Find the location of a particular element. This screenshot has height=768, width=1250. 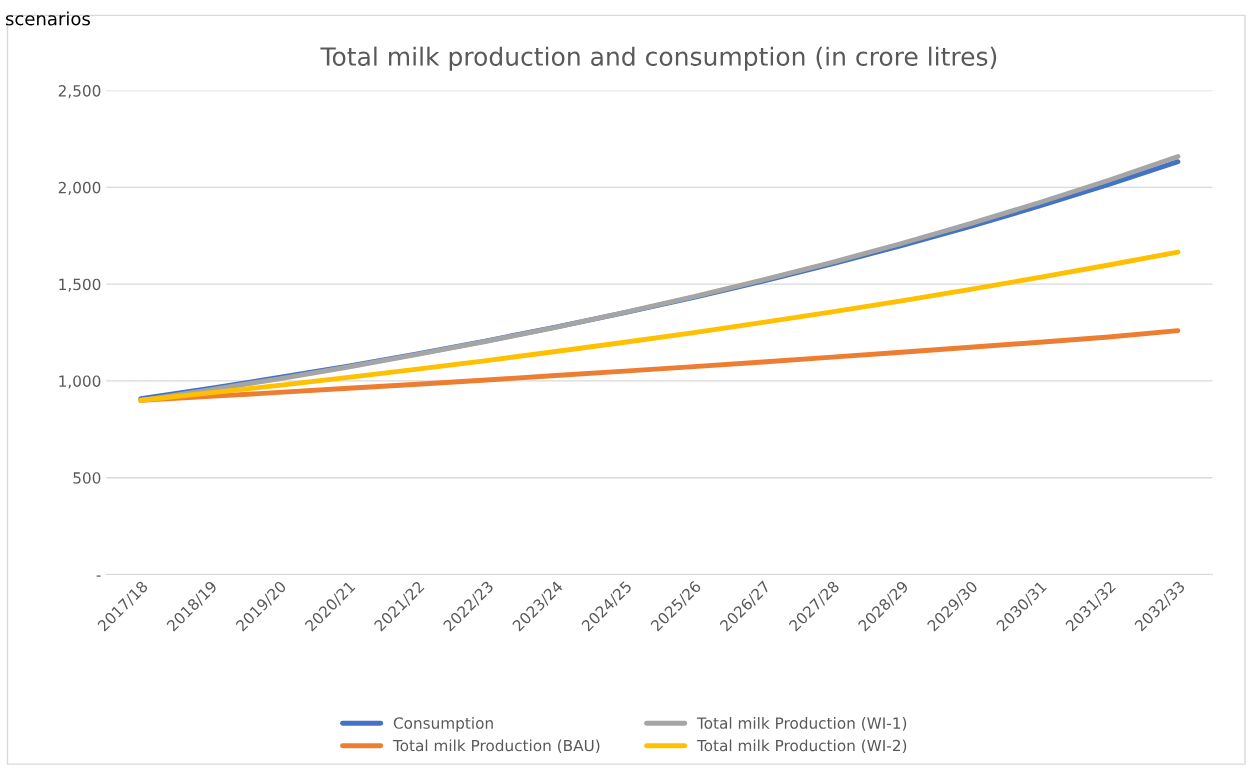

y-tick-label: 1,000 is located at coordinates (80, 382).